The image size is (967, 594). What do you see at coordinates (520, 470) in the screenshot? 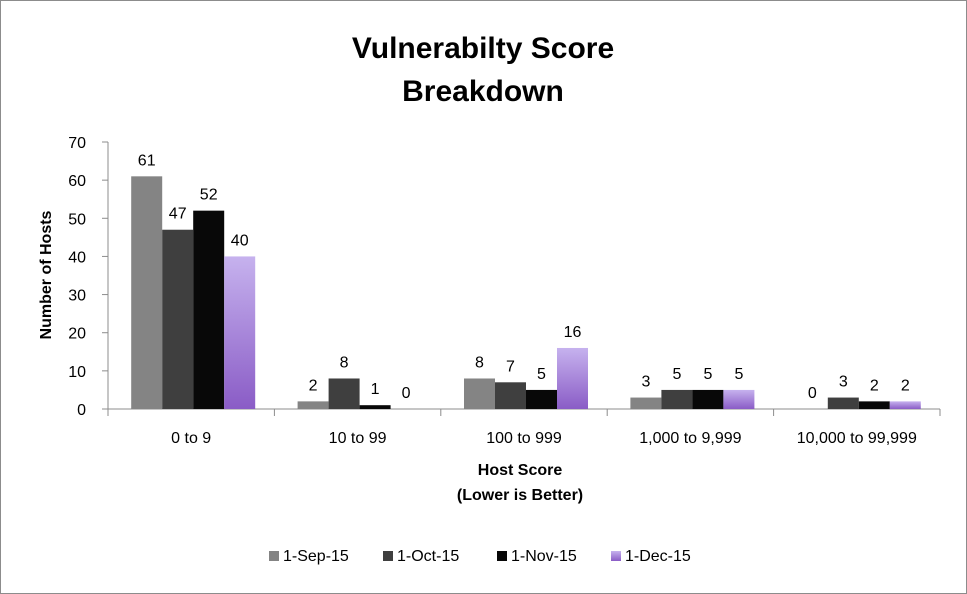
I see `x-axis-title-line-1: Host Score` at bounding box center [520, 470].